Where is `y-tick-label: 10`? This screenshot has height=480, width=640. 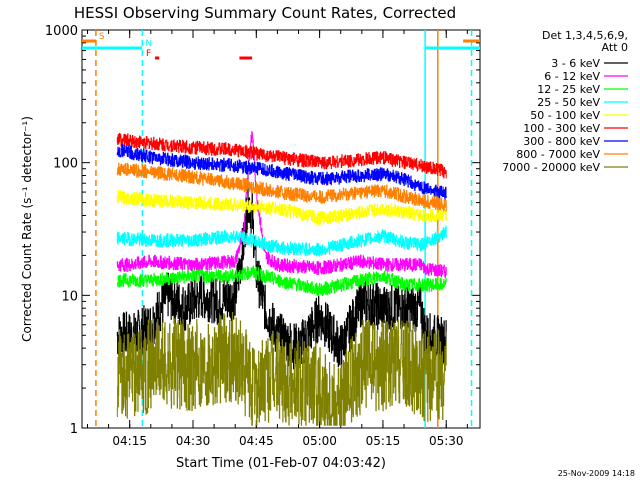
y-tick-label: 10 is located at coordinates (69, 296).